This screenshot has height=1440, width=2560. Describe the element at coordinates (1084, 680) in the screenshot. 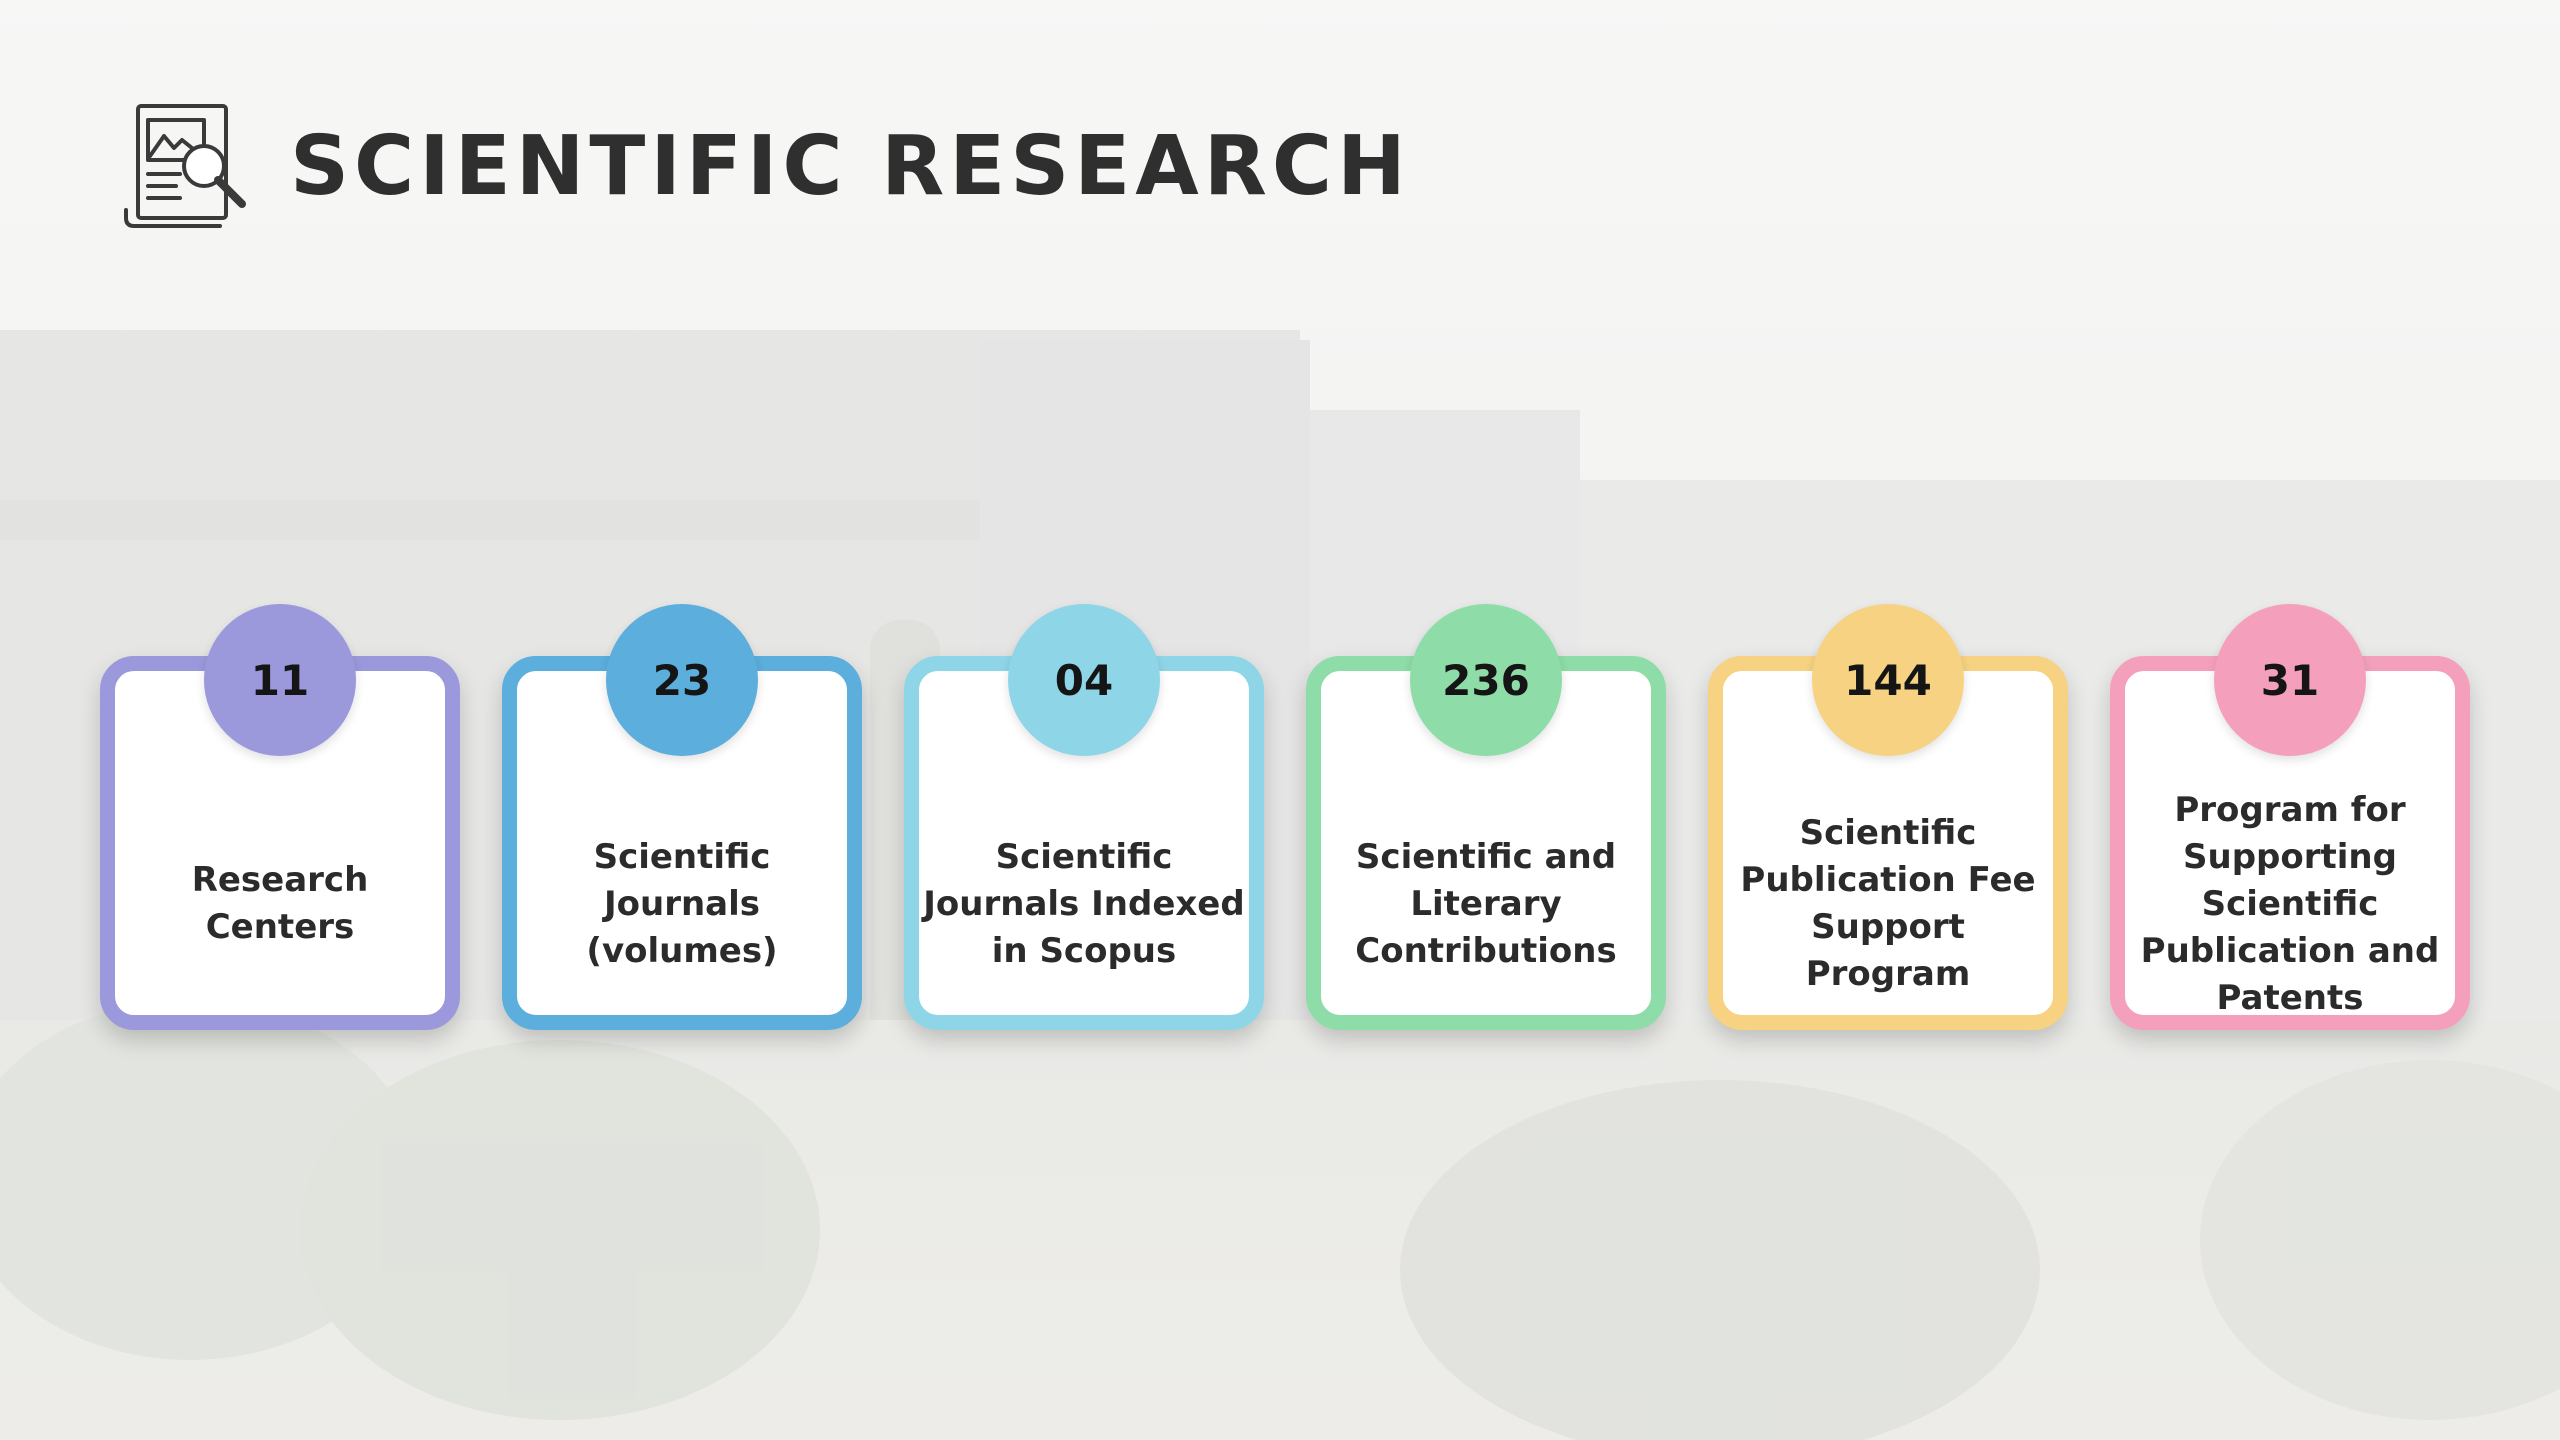

I see `stat-value-badge: 04` at that location.